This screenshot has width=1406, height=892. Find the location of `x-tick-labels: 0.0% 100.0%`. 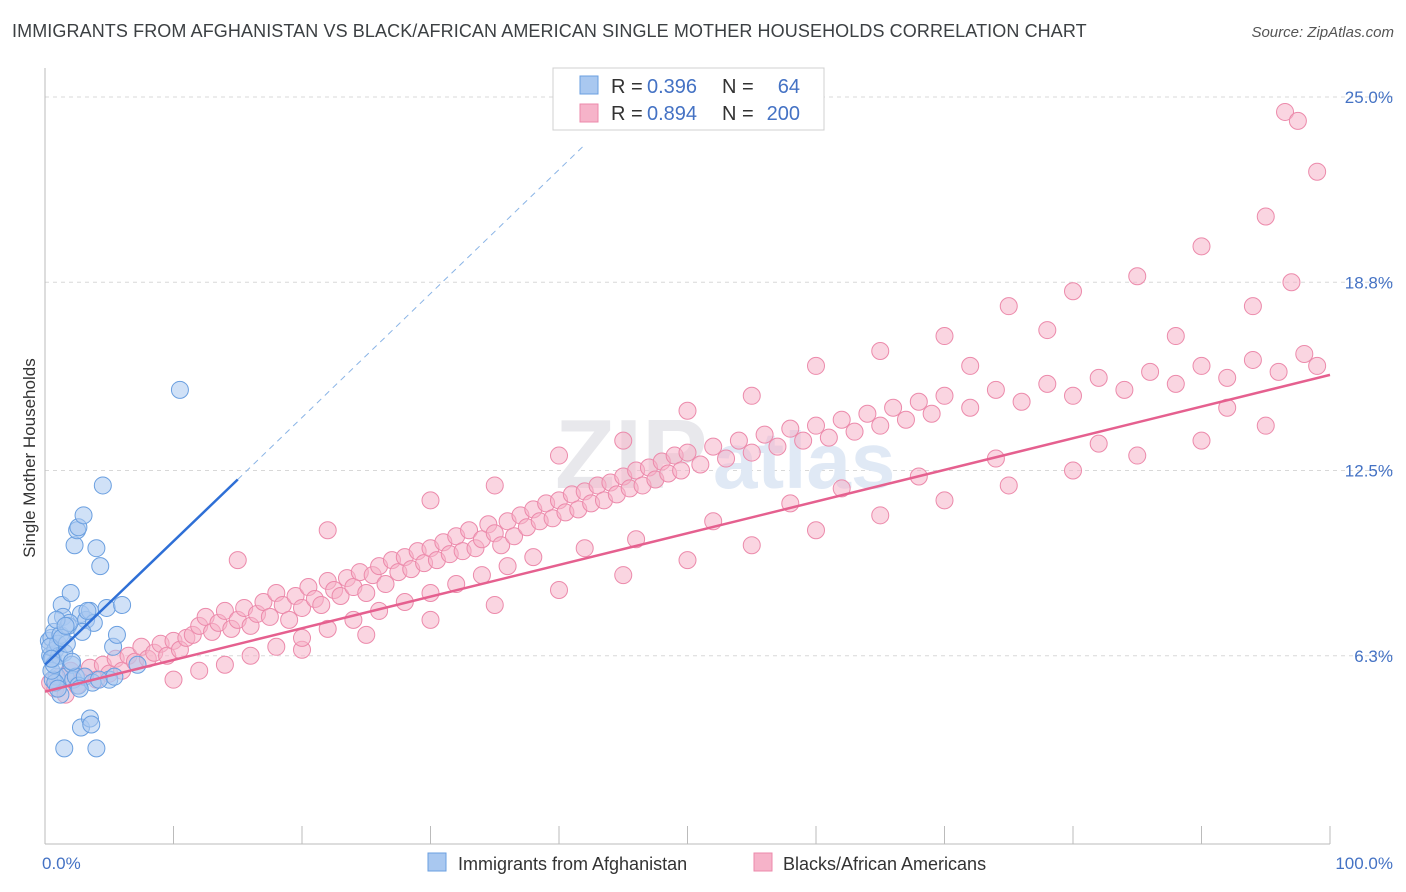

x-tick-labels: 0.0% 100.0% is located at coordinates (717, 863).